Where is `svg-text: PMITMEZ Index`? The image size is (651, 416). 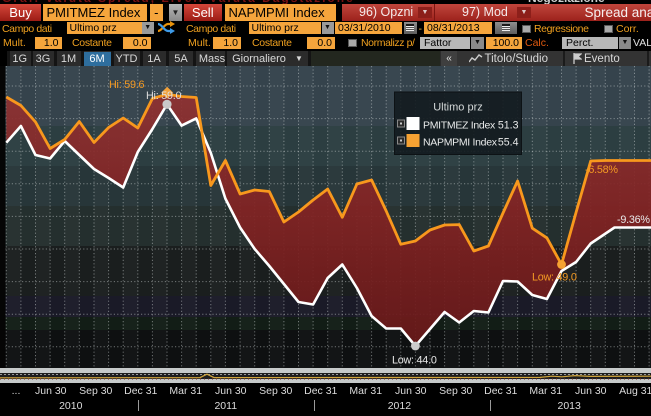 svg-text: PMITMEZ Index is located at coordinates (459, 126).